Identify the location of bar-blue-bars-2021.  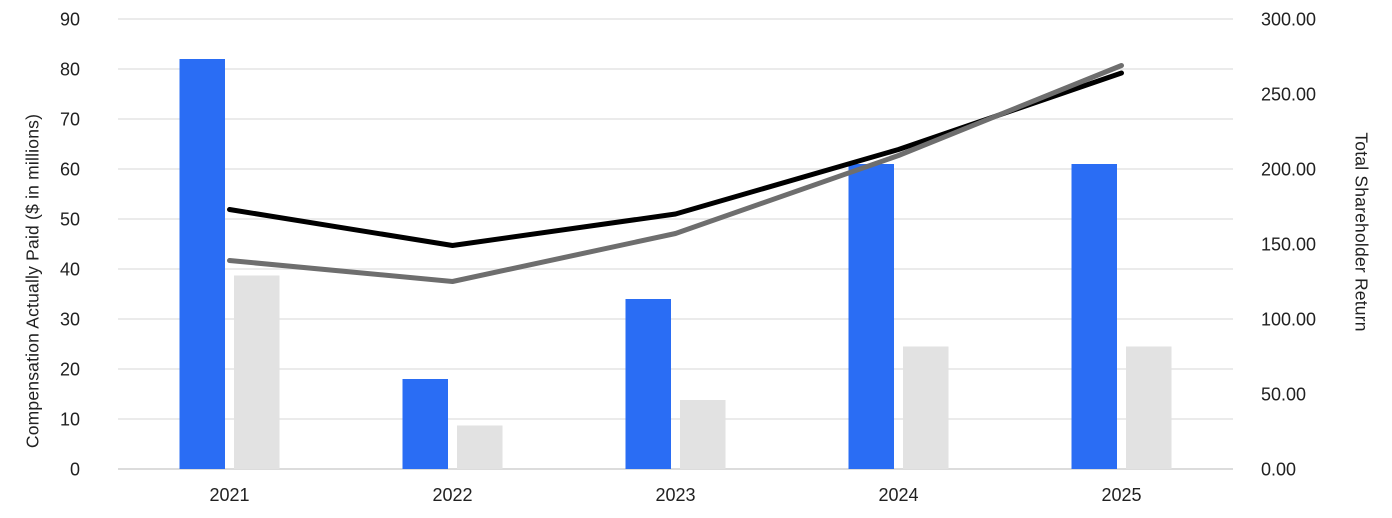
(202, 264).